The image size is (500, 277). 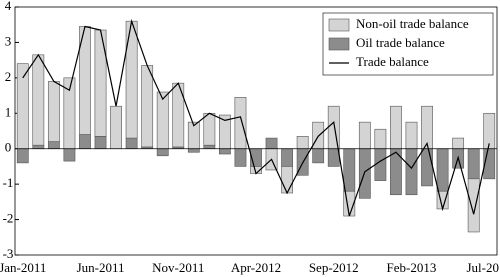 What do you see at coordinates (101, 267) in the screenshot?
I see `x-tick-label: Jun-2011` at bounding box center [101, 267].